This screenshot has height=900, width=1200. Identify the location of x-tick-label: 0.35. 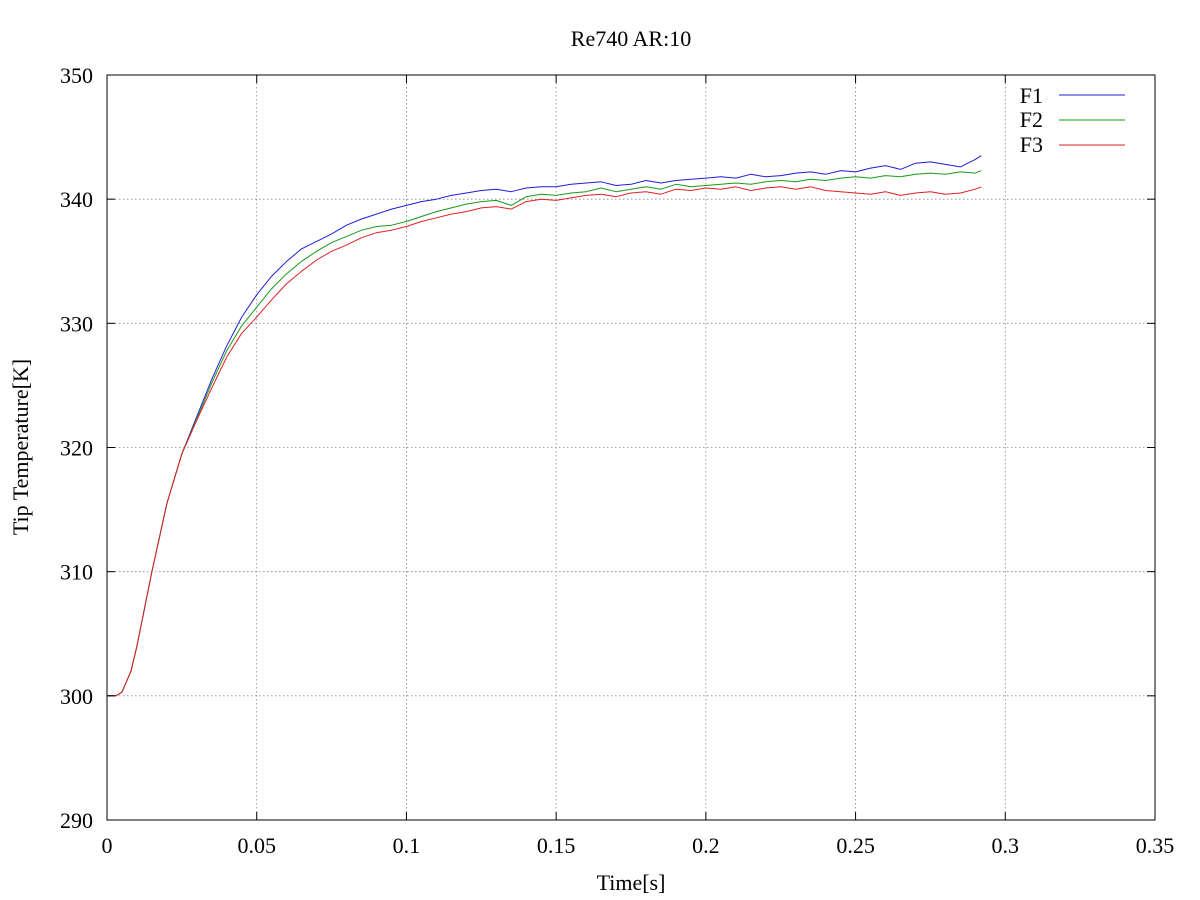
(1155, 845).